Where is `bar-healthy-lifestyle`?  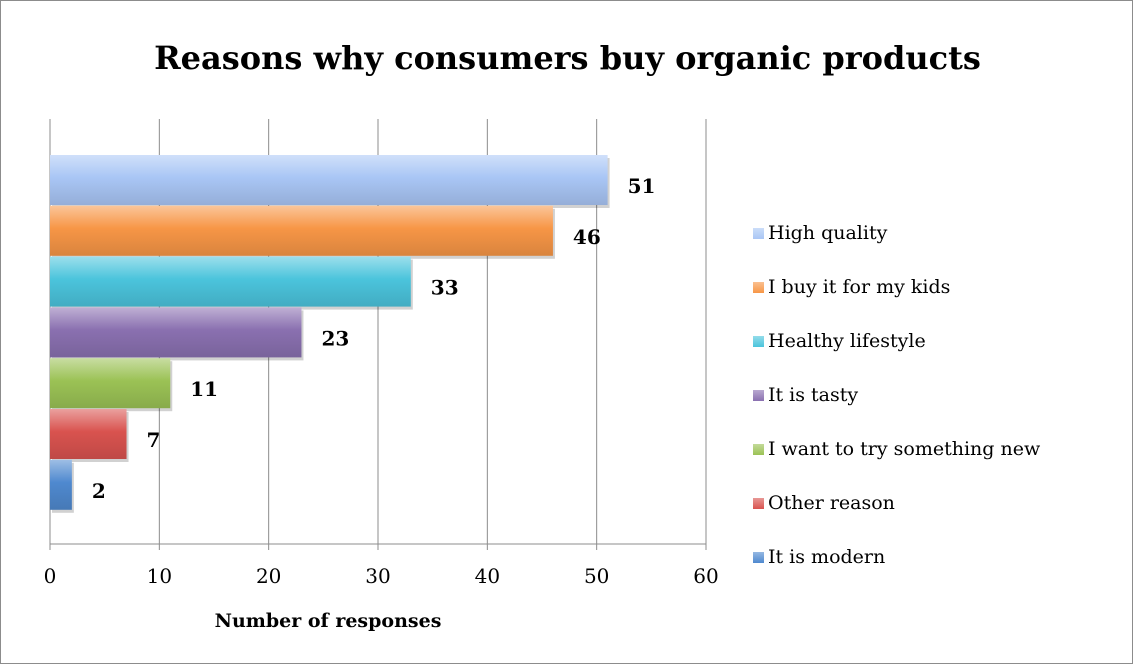
bar-healthy-lifestyle is located at coordinates (230, 281).